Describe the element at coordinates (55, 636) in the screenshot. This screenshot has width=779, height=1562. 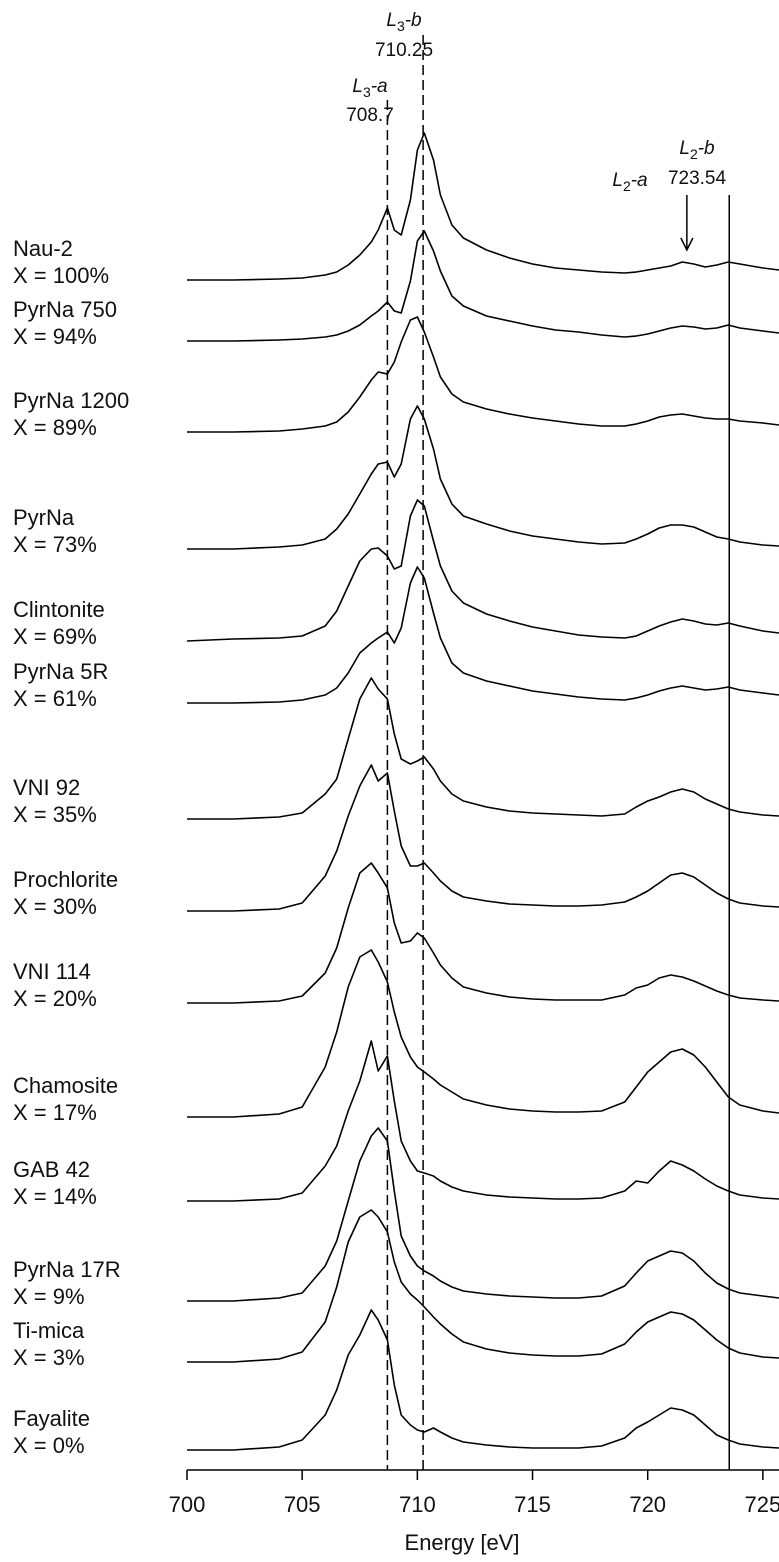
I see `series-composition: X = 69%` at that location.